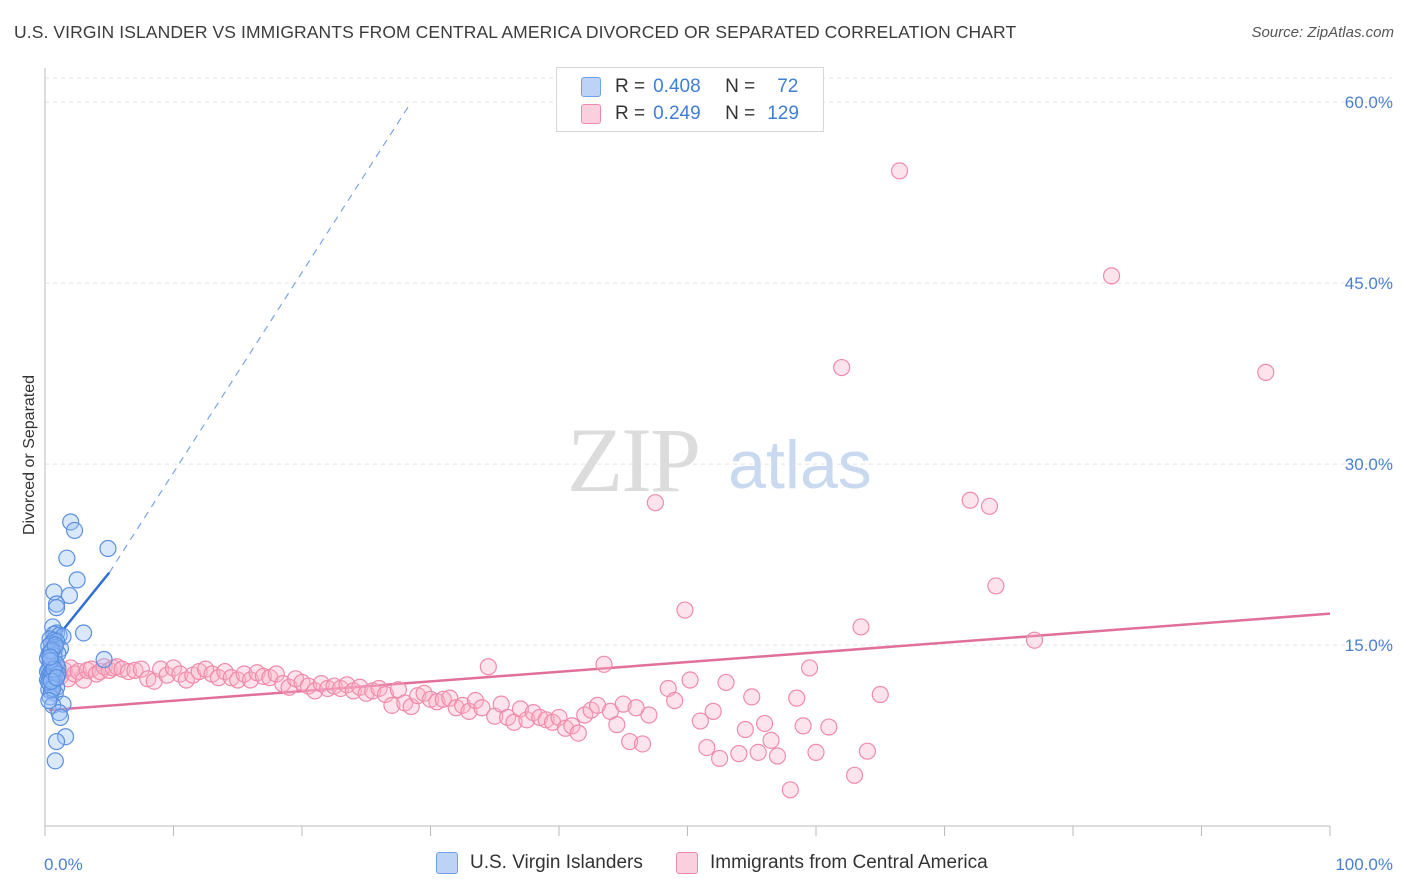  What do you see at coordinates (79, 610) in the screenshot?
I see `trend-line-virgin-islanders` at bounding box center [79, 610].